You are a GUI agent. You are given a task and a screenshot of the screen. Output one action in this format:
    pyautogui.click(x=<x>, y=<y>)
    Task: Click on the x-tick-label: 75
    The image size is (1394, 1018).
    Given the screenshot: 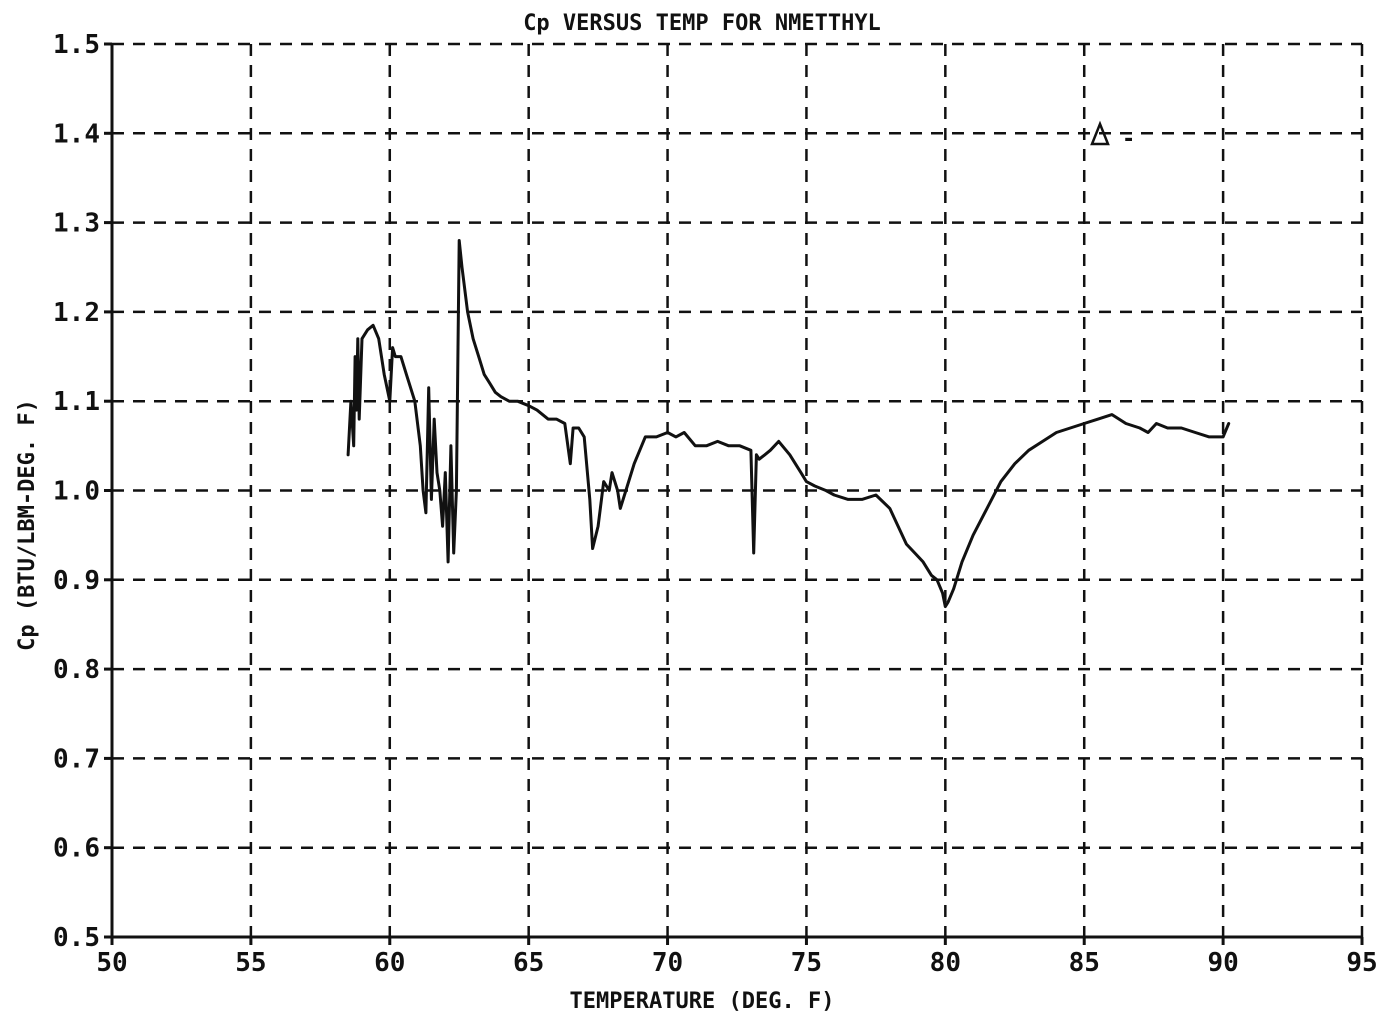 What is the action you would take?
    pyautogui.click(x=806, y=963)
    